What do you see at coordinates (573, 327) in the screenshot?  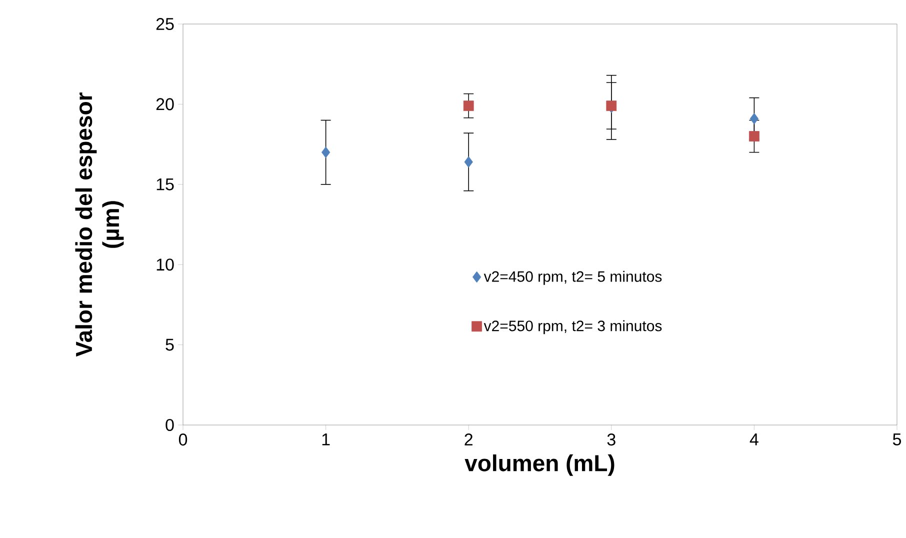 I see `legend-label: v2=550 rpm, t2= 3 minutos` at bounding box center [573, 327].